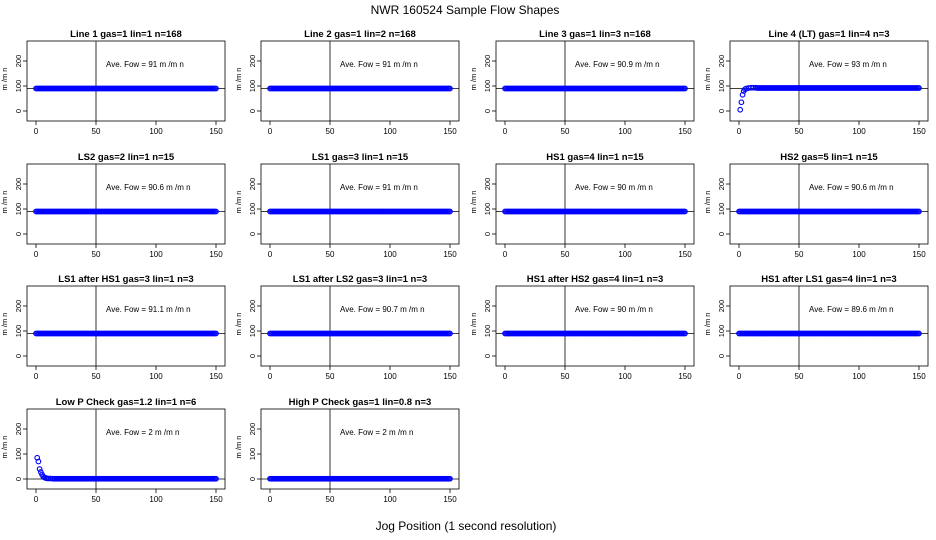 The width and height of the screenshot is (936, 540). I want to click on panel-title: HS1 after LS1 gas=4 lin=1 n=3, so click(828, 279).